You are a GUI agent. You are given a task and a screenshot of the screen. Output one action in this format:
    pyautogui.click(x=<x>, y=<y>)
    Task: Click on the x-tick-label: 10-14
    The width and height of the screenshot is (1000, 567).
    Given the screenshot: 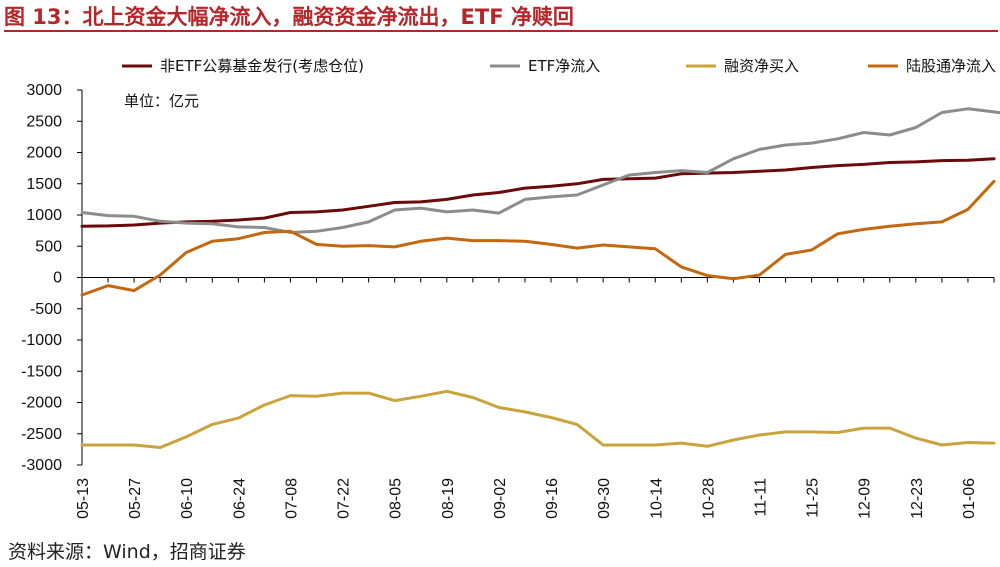 What is the action you would take?
    pyautogui.click(x=656, y=498)
    